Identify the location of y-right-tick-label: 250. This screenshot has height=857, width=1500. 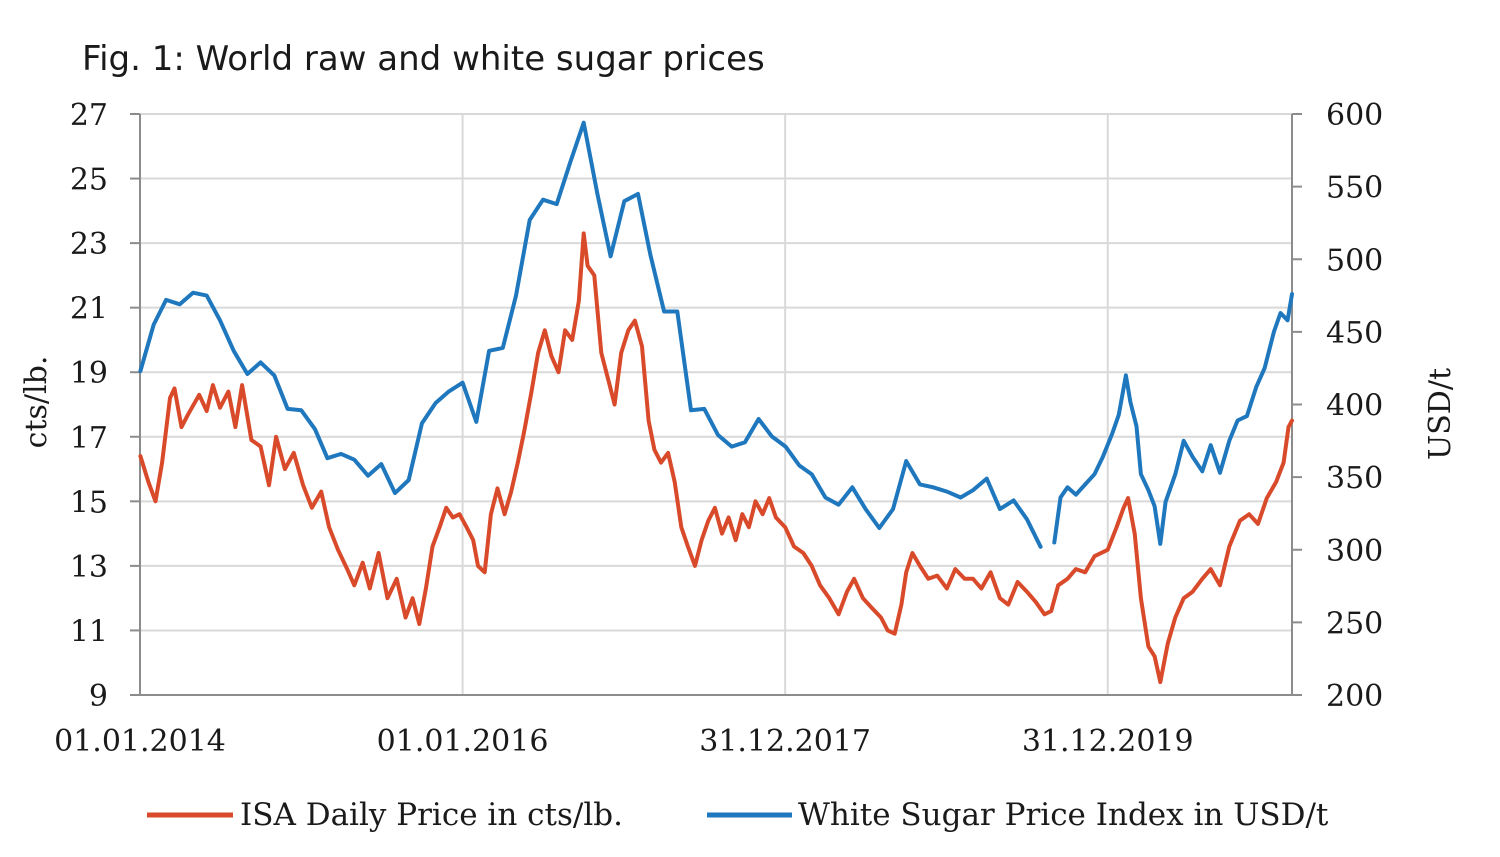
(1354, 623).